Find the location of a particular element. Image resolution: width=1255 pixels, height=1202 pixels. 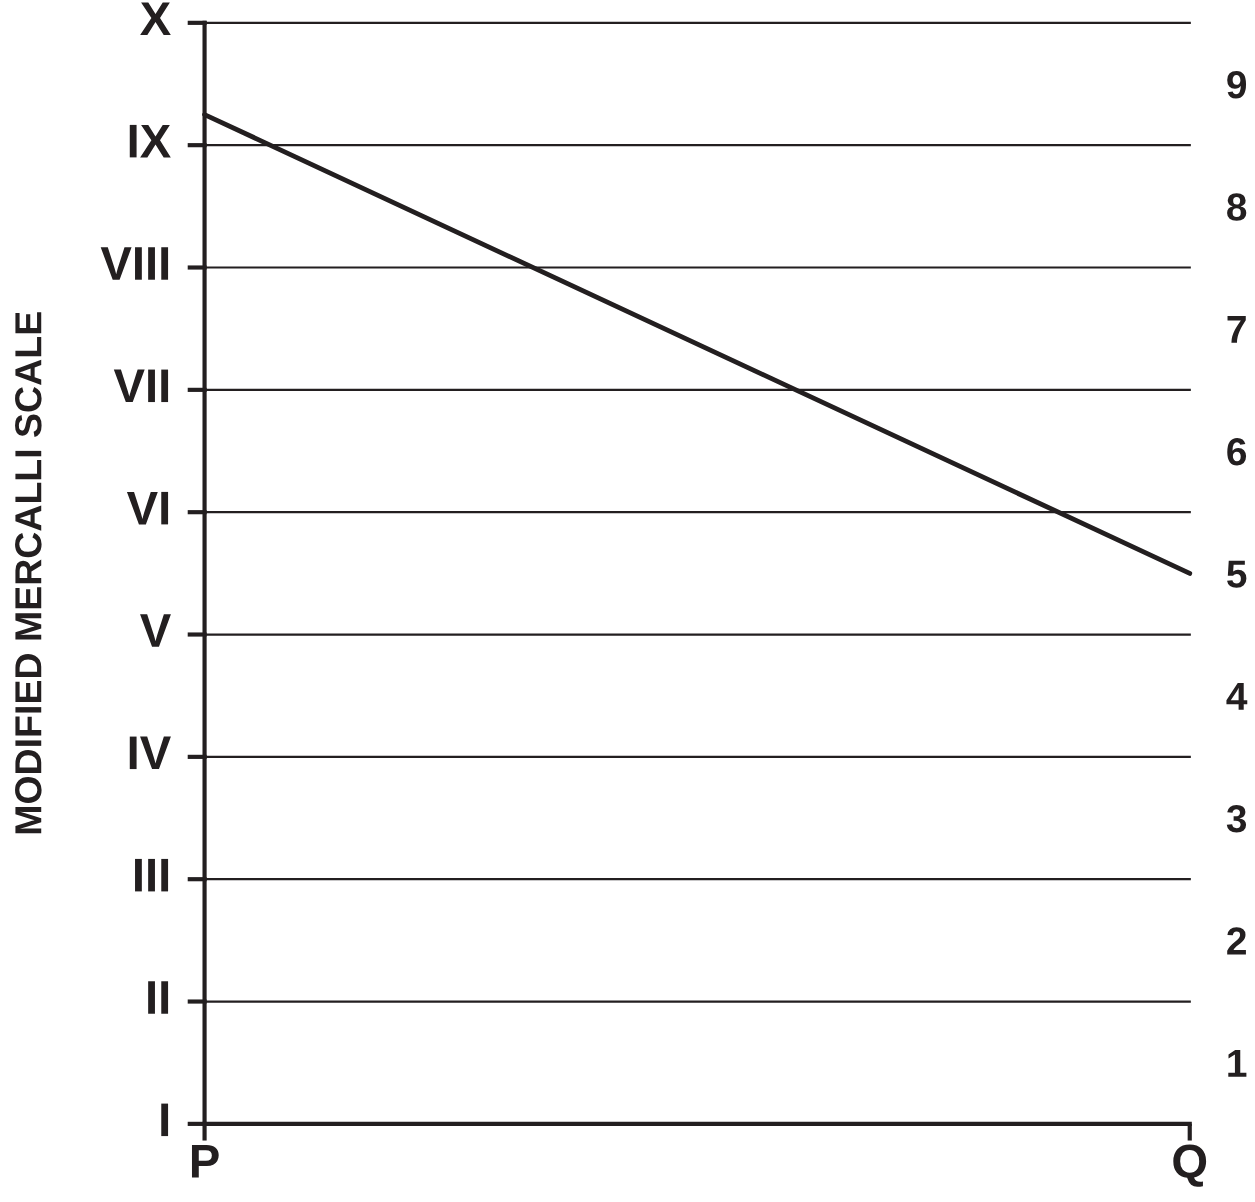

ref-line-label: II is located at coordinates (158, 997).